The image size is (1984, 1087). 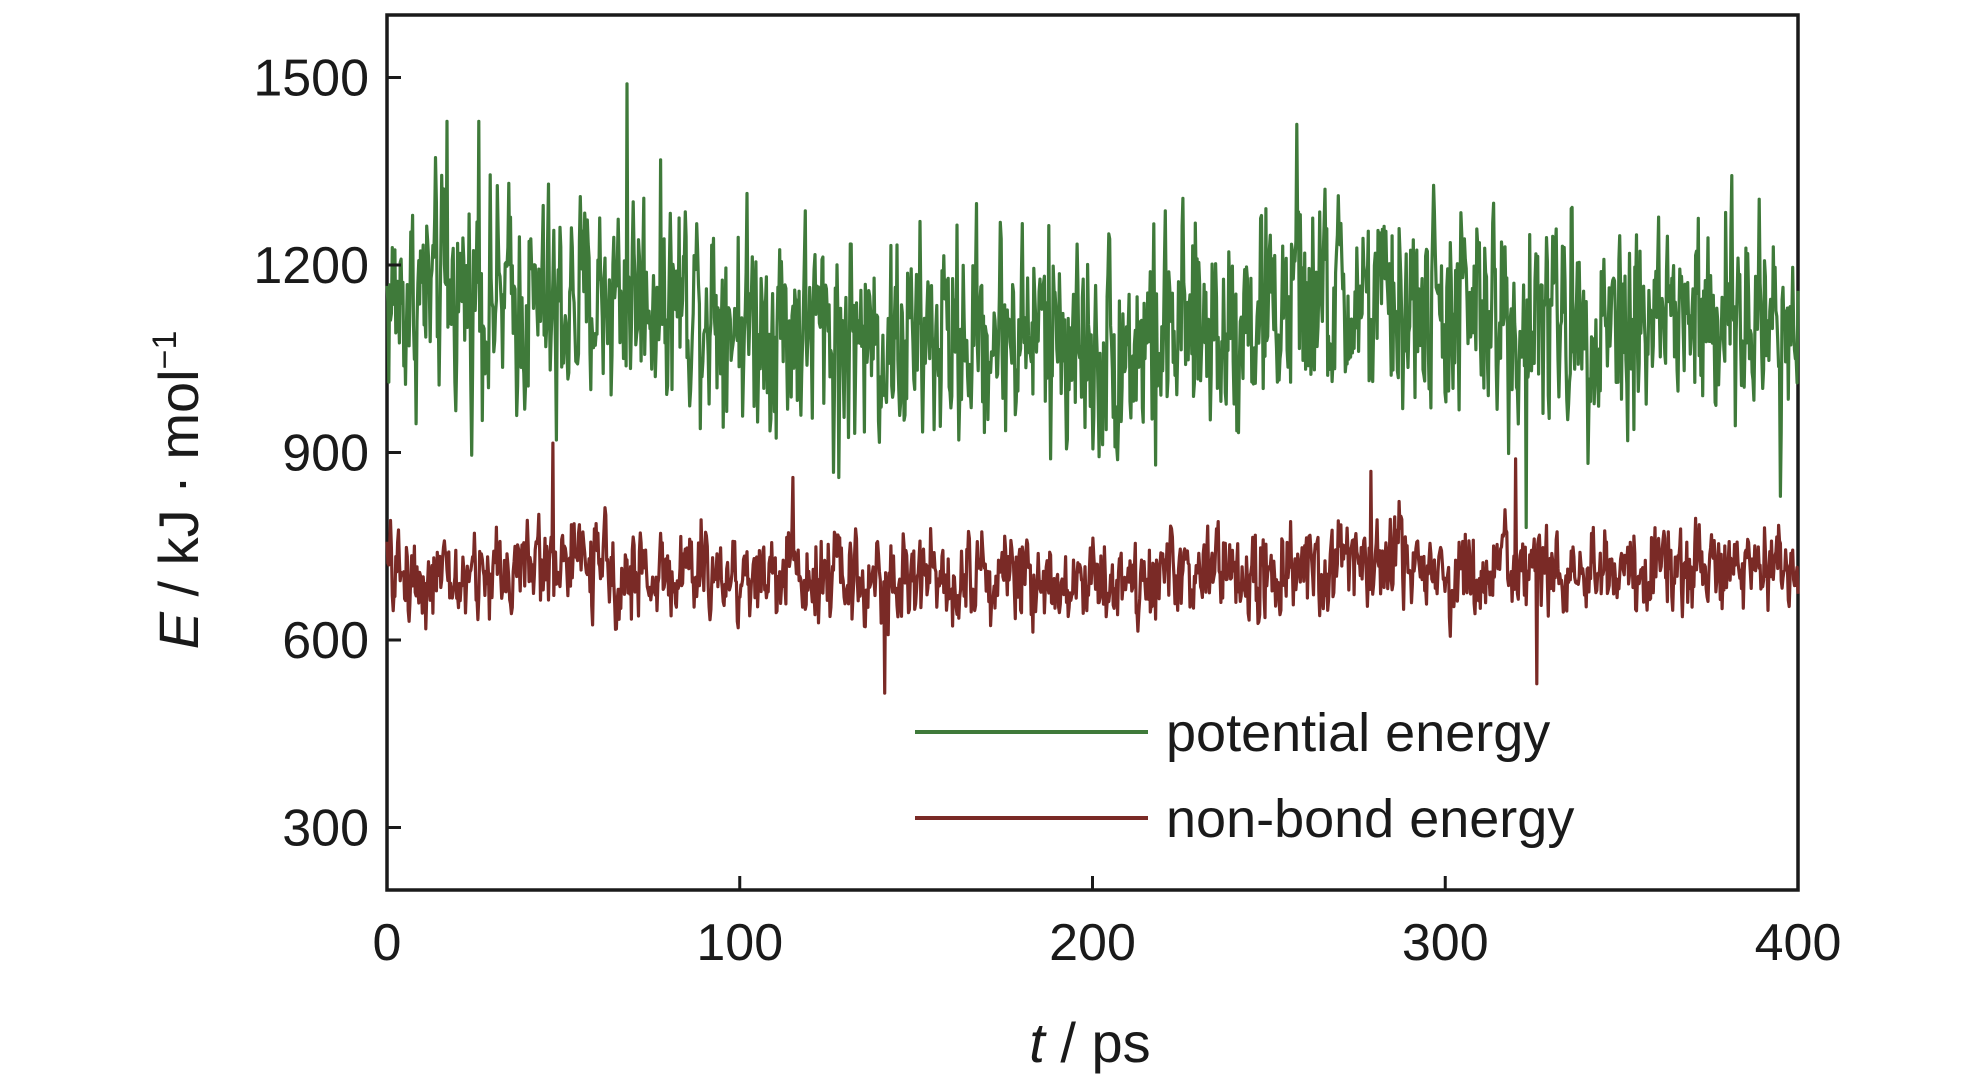 I want to click on x-axis-title: t / ps, so click(x=1089, y=1042).